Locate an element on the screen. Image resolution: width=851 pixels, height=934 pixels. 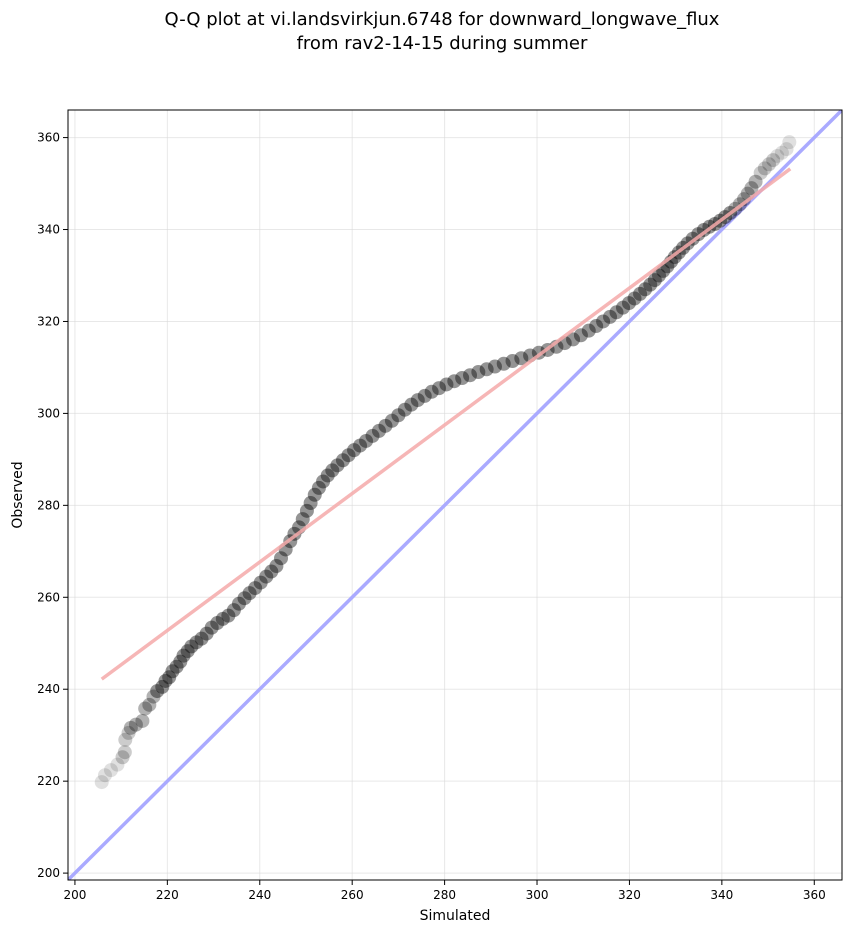
y-tick-label: 300 is located at coordinates (48, 413).